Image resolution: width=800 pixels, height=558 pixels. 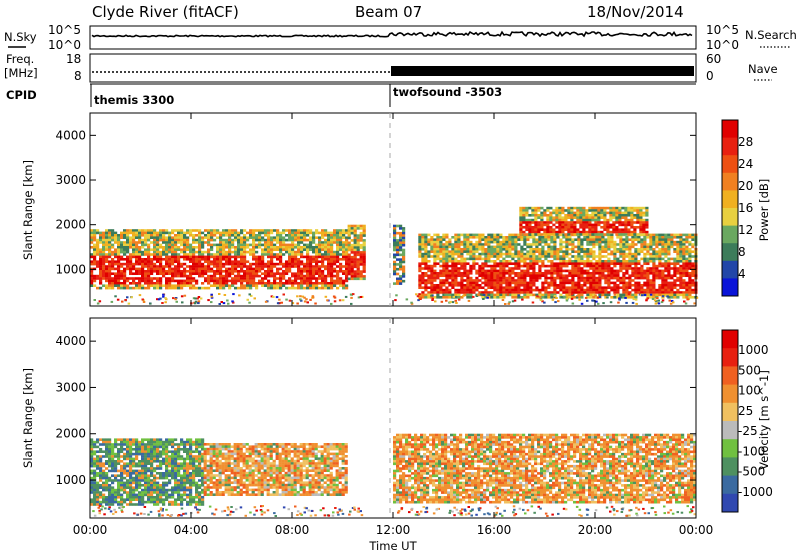 I want to click on colorbar-swatch, so click(x=730, y=199).